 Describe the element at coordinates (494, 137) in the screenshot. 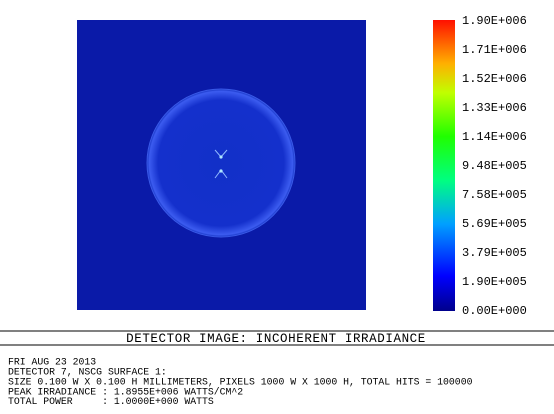

I see `colorbar-label: 1.14E+006` at that location.